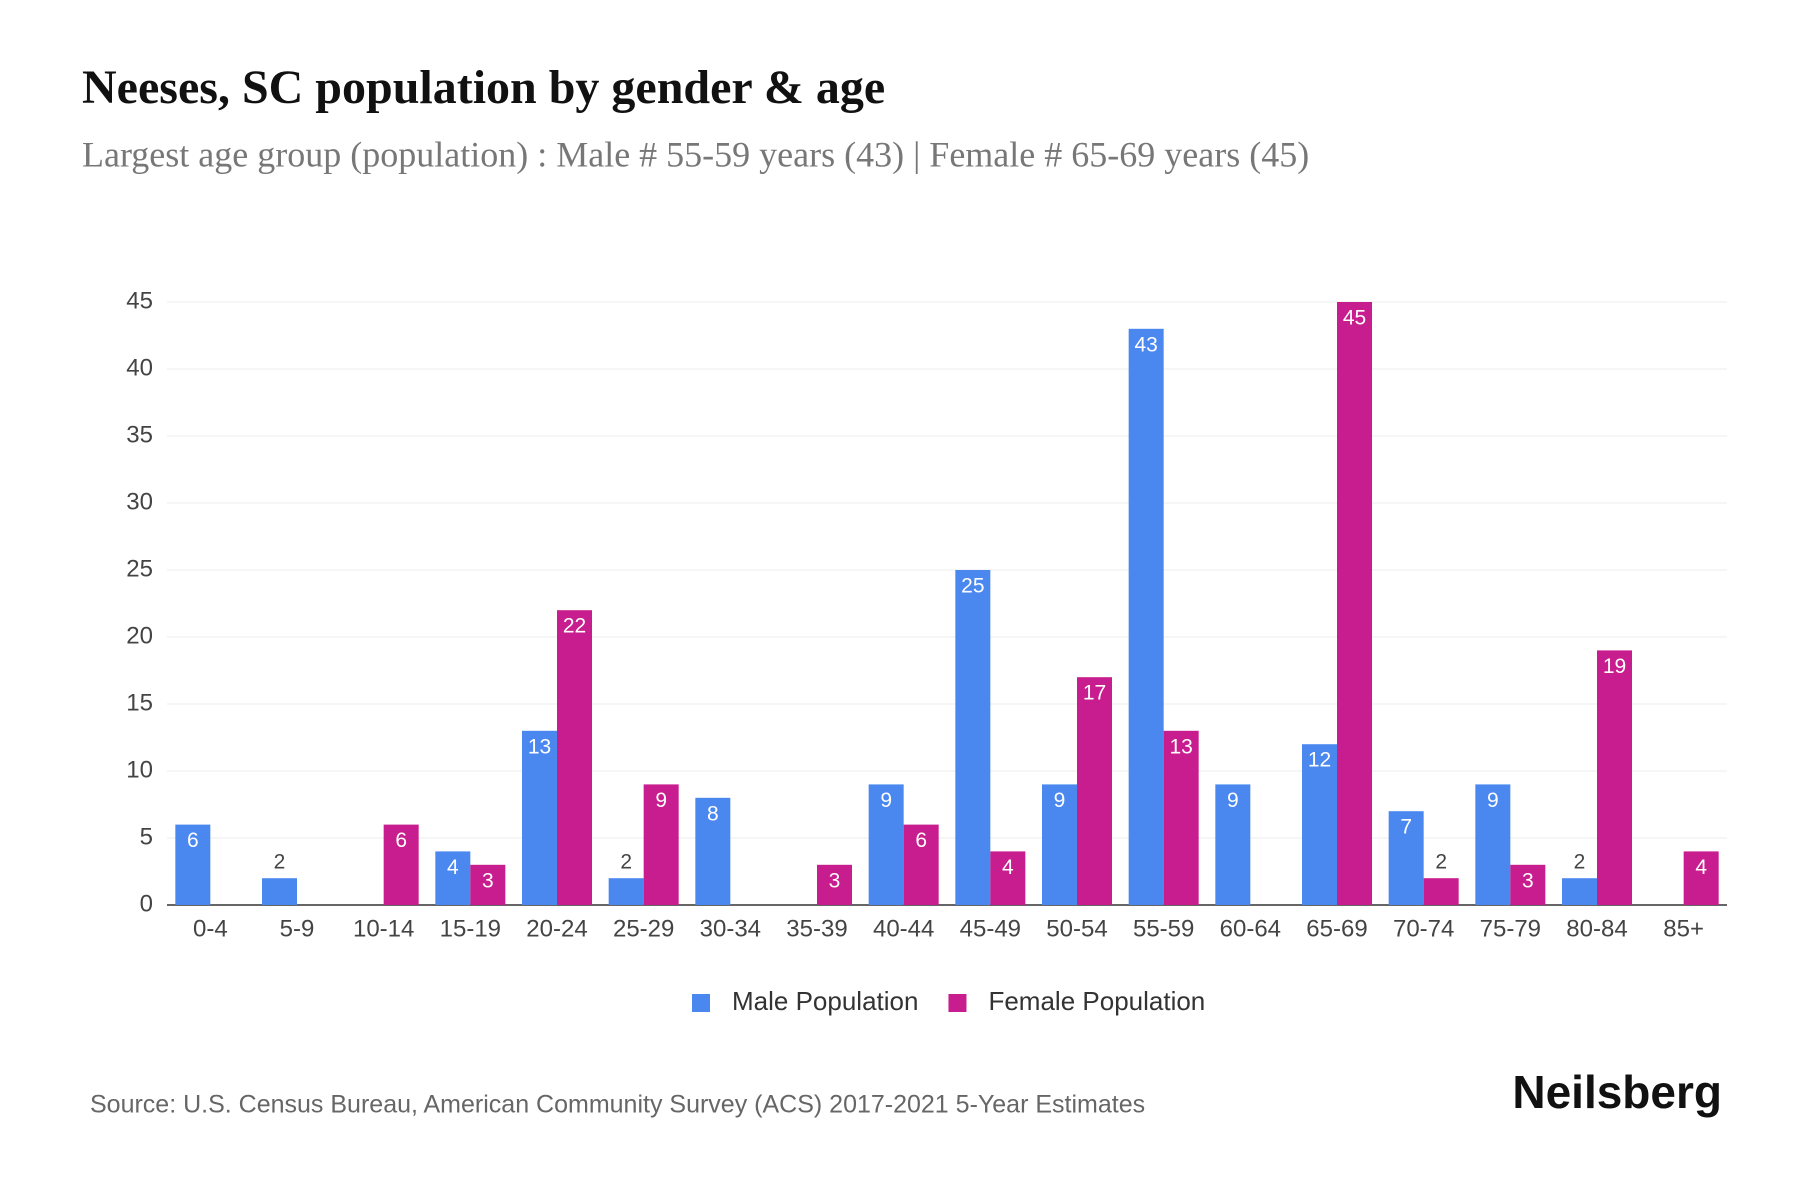  What do you see at coordinates (139, 568) in the screenshot?
I see `y-tick-label: 25` at bounding box center [139, 568].